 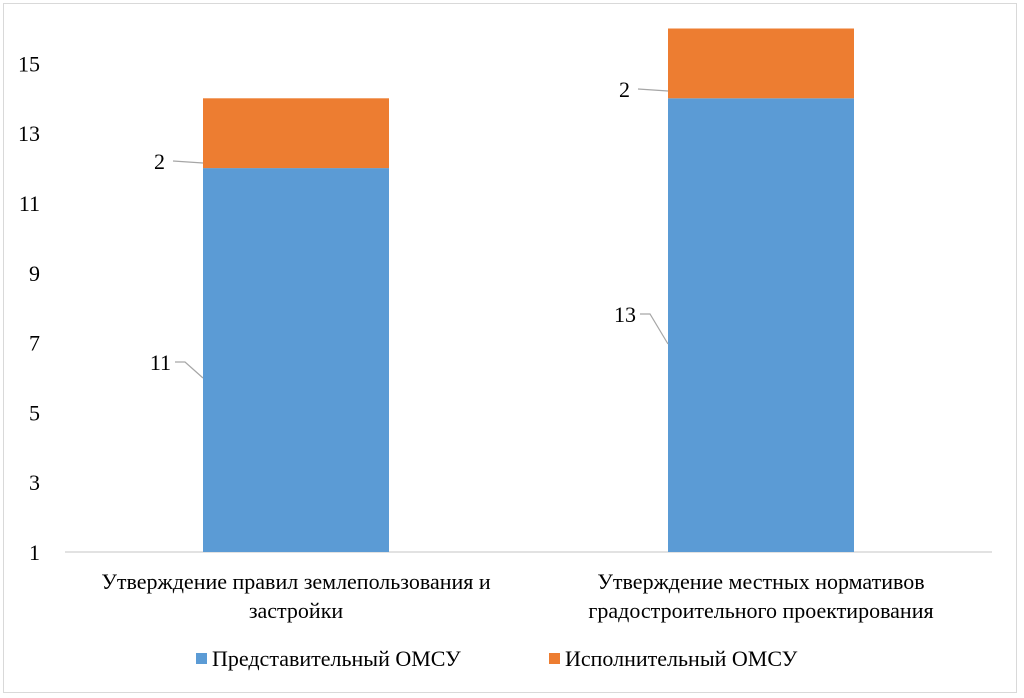 I want to click on data-label: 13, so click(x=625, y=314).